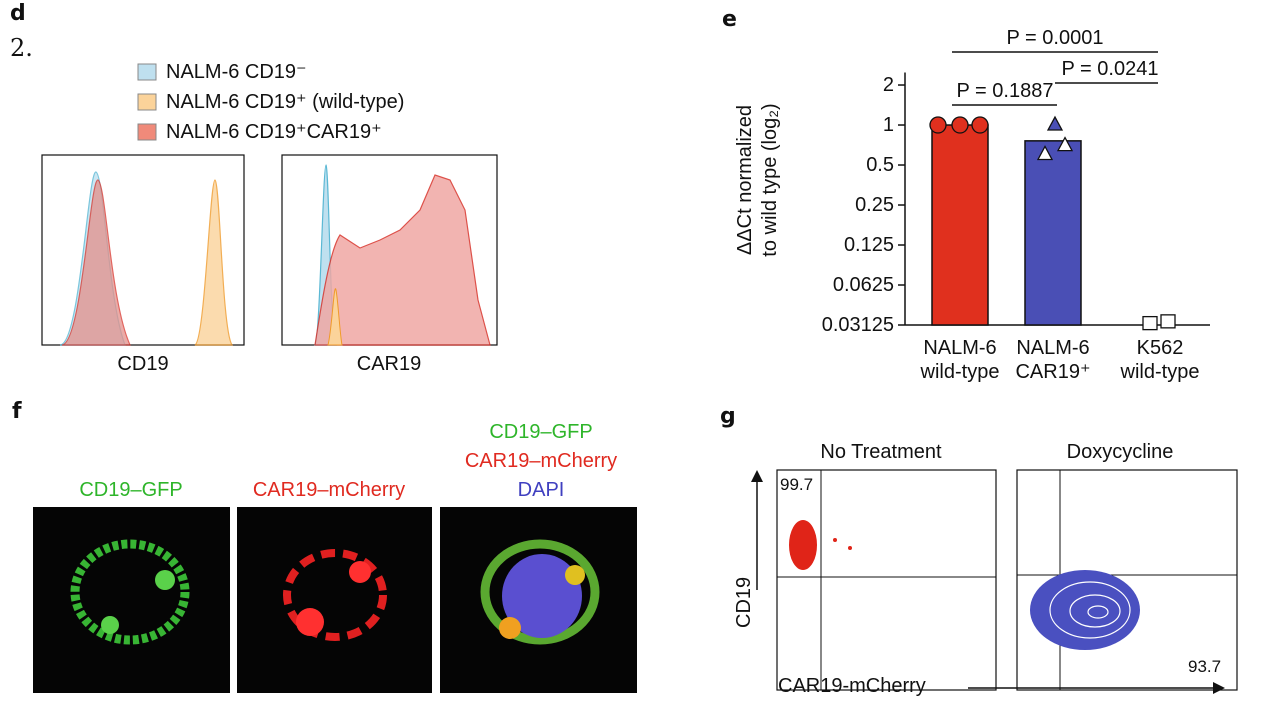 The image size is (1275, 710). Describe the element at coordinates (770, 180) in the screenshot. I see `y-axis-label: to wild type (log₂)` at that location.